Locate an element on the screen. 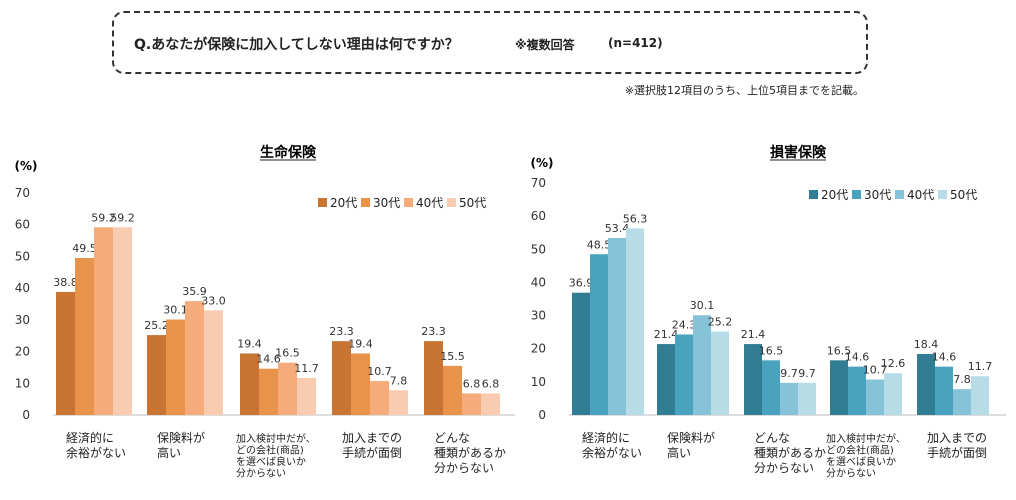  damage-y-tick-label: 10 is located at coordinates (538, 382).